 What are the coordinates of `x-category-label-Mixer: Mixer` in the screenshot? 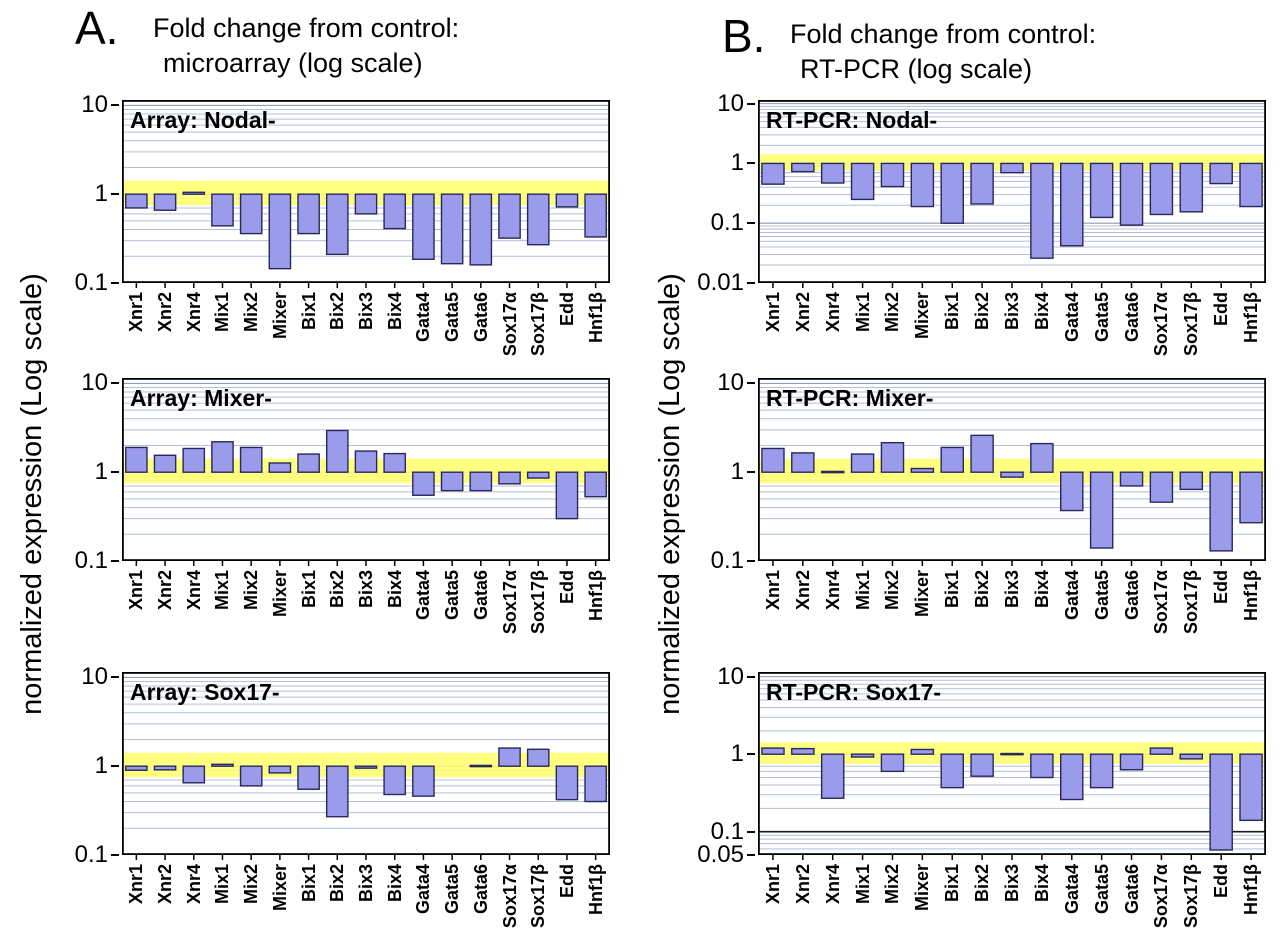 It's located at (279, 594).